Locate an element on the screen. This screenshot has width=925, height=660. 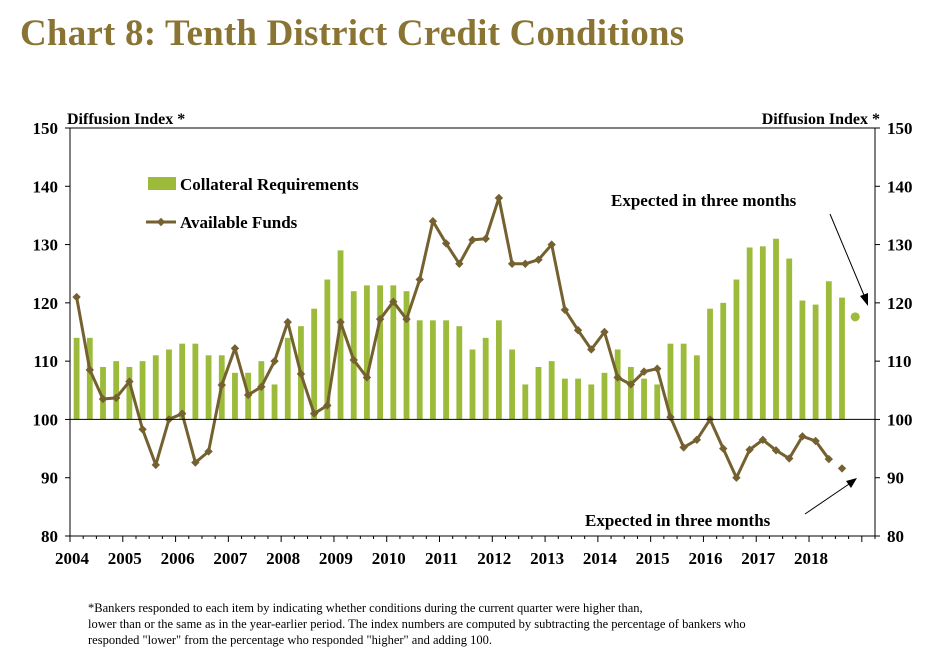
legend-swatch-marker is located at coordinates (161, 222).